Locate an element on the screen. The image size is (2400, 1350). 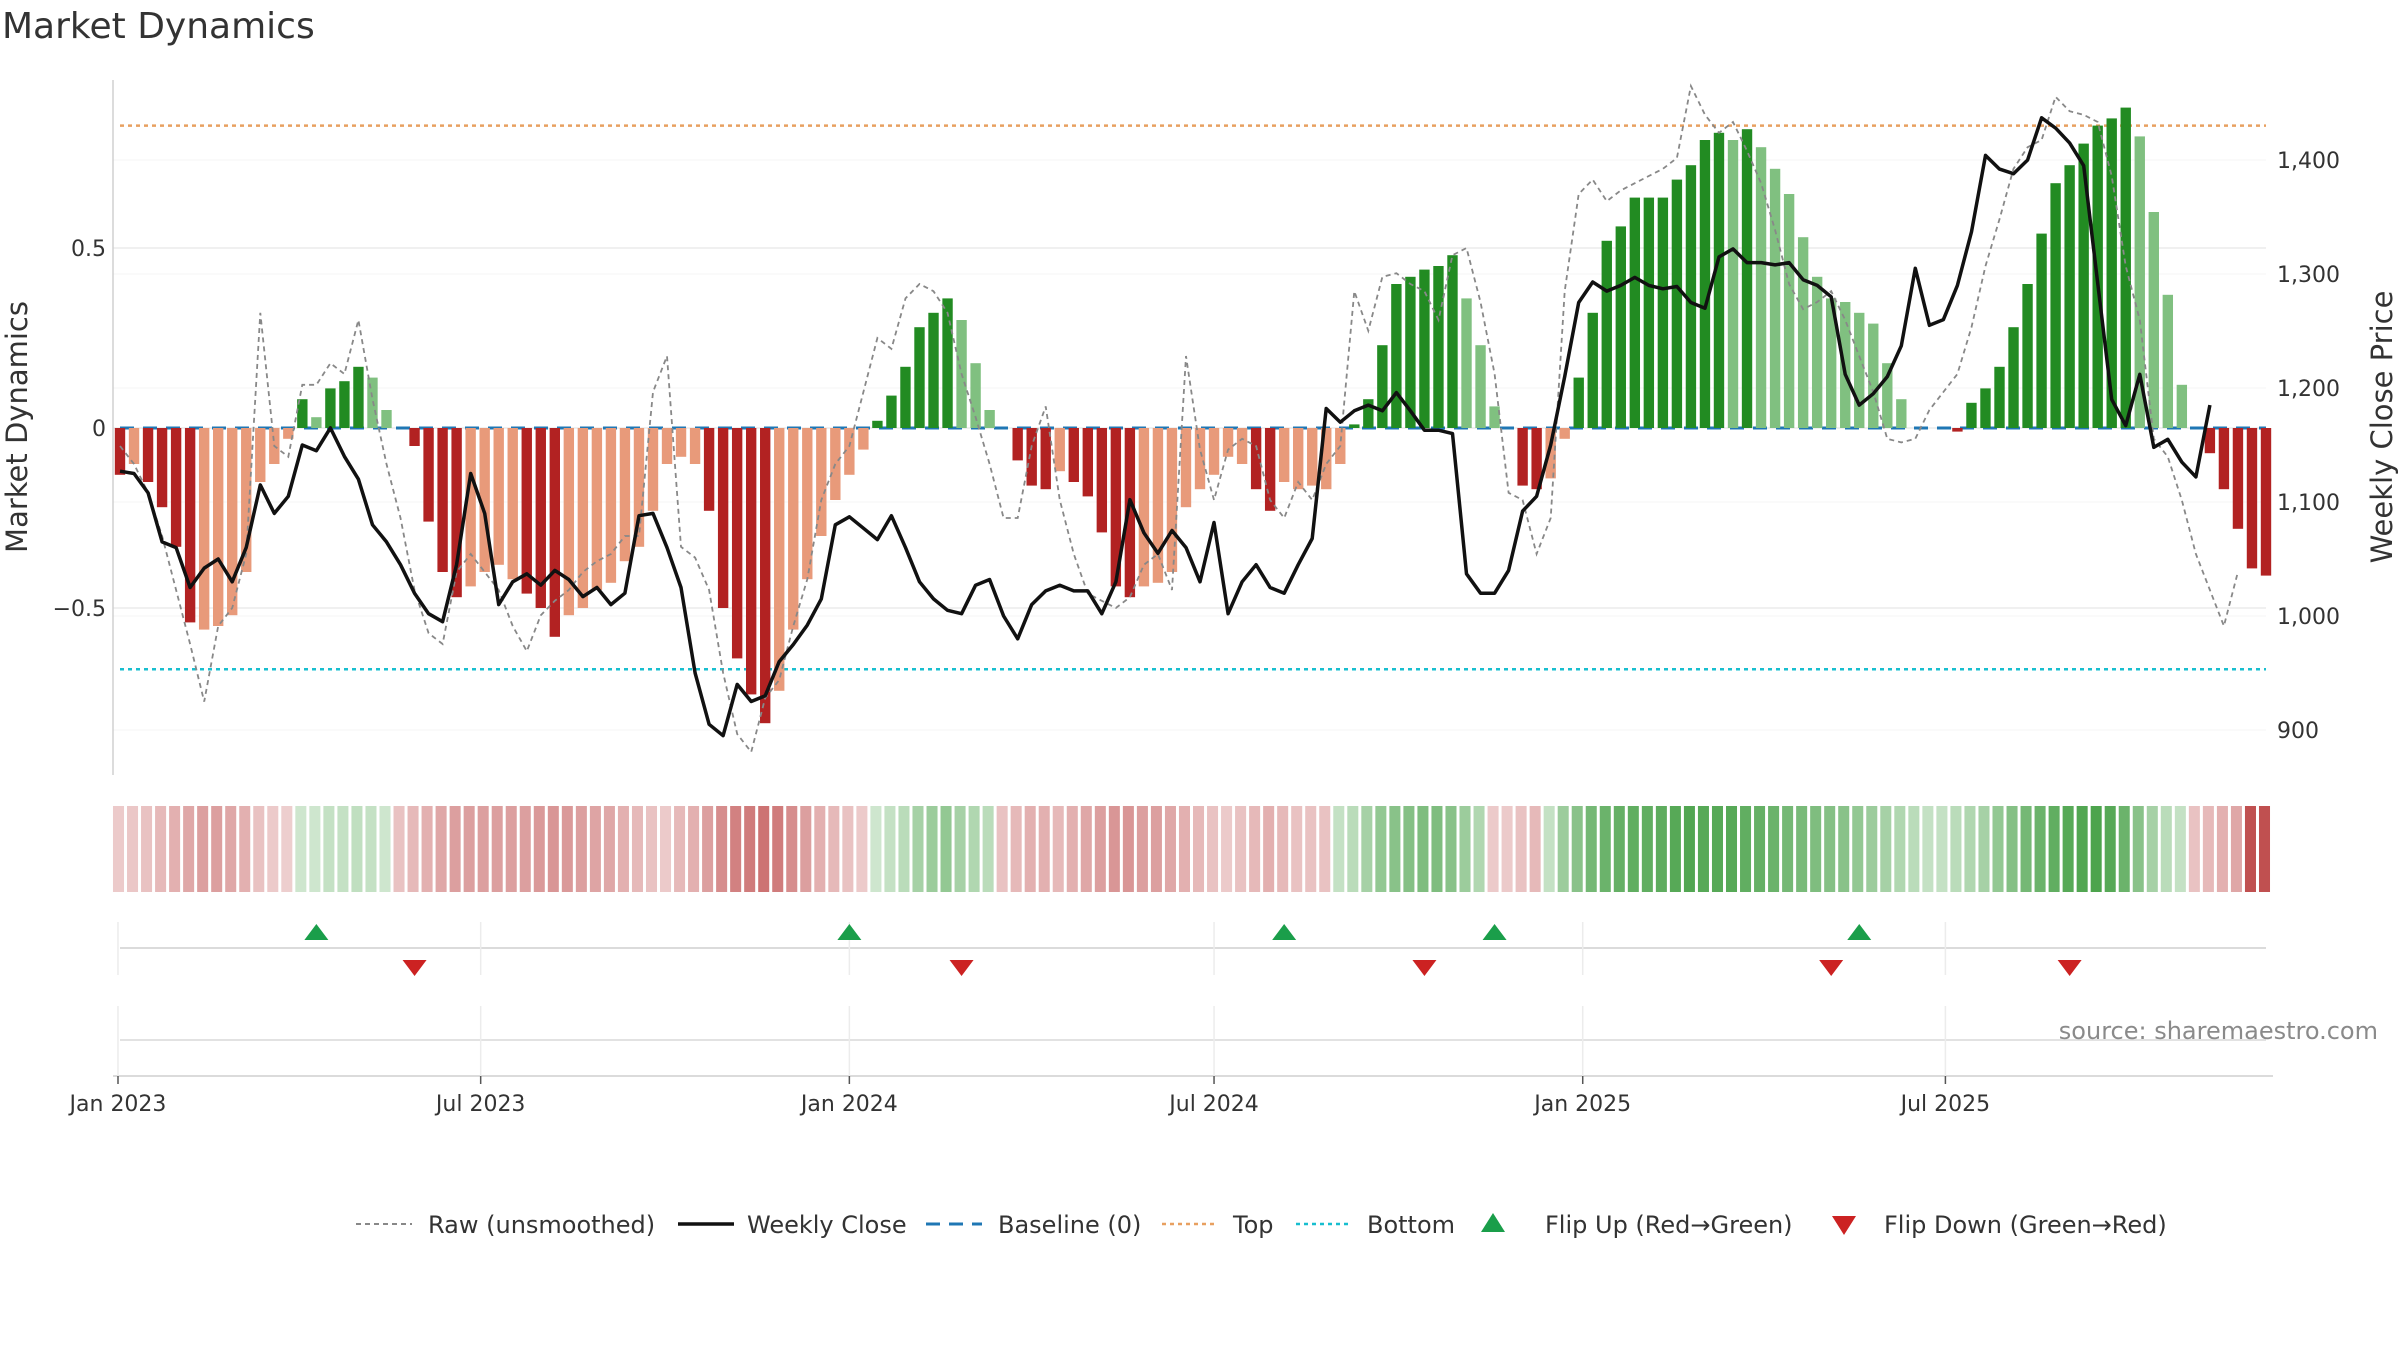
flip-markers is located at coordinates (1193, 950).